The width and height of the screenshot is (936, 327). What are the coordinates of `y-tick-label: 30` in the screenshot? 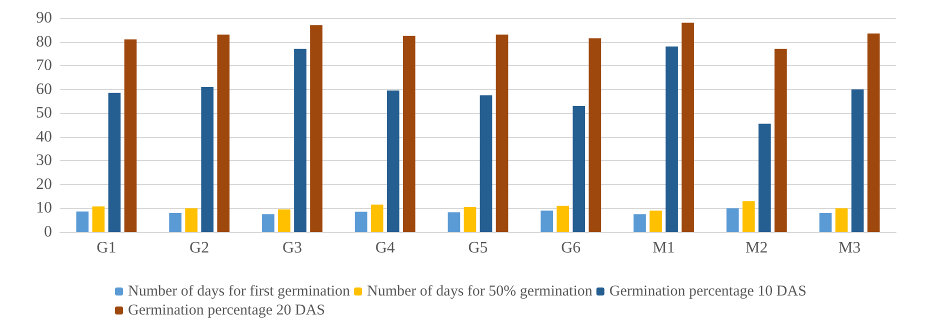 It's located at (44, 161).